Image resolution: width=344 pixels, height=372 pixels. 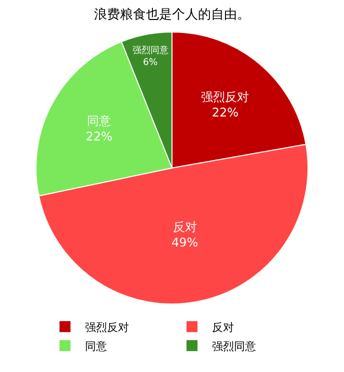 I want to click on legend-label: 反对, so click(x=223, y=327).